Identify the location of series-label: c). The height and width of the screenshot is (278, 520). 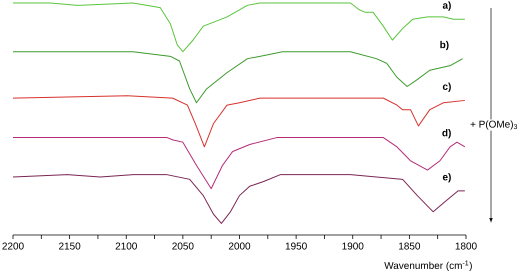
(446, 87).